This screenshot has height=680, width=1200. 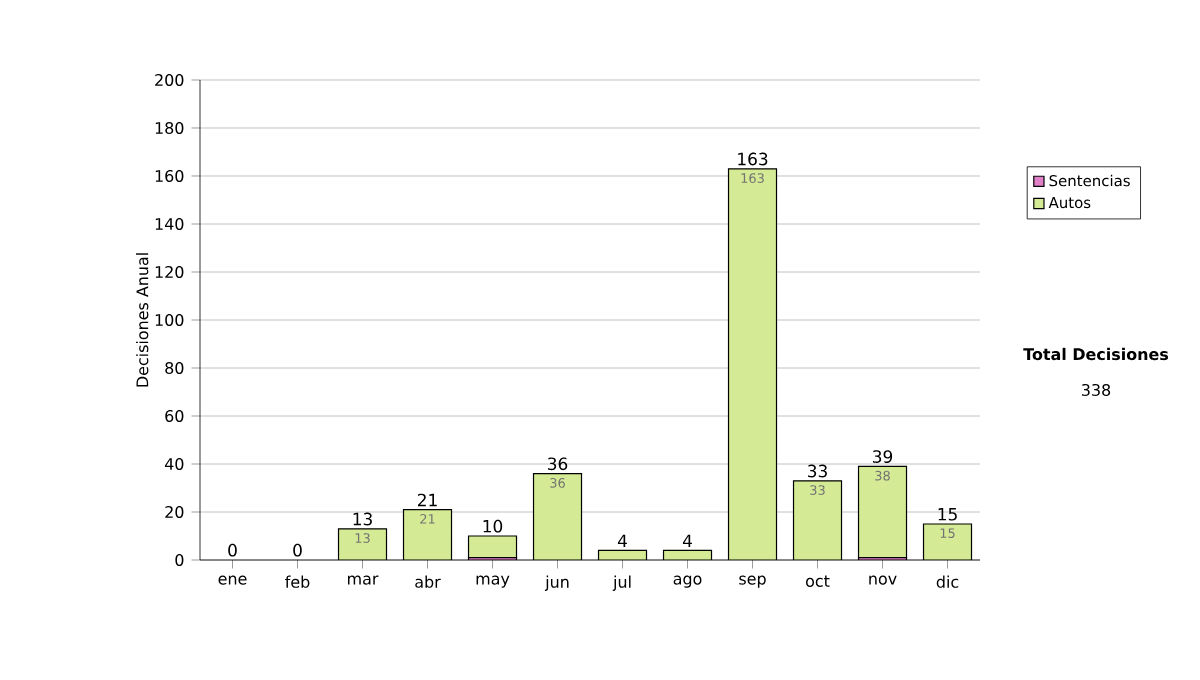 I want to click on total-label: 21, so click(x=427, y=500).